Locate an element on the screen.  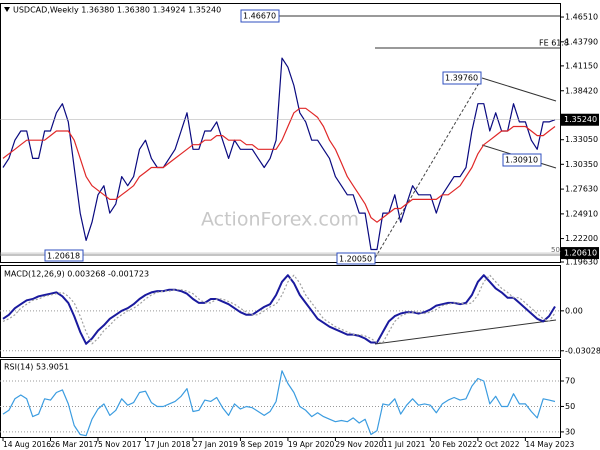
y-tick-label: 1.38420 is located at coordinates (581, 90).